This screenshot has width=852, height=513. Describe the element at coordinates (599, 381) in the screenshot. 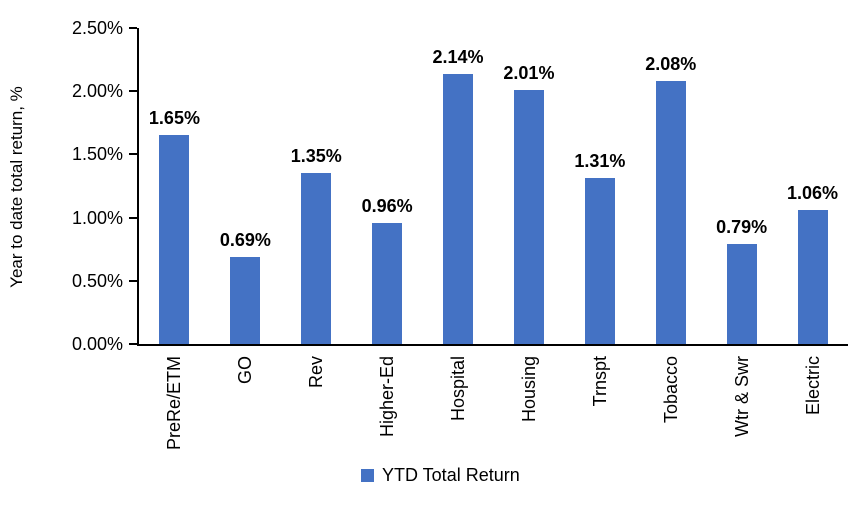

I see `x-category-label: Trnspt` at that location.